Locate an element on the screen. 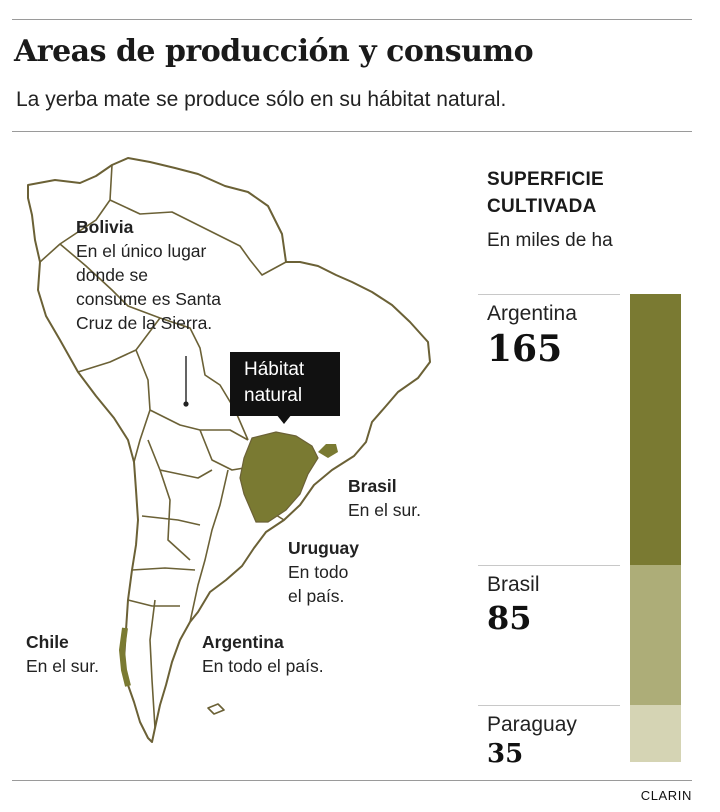  bar-paraguay is located at coordinates (655, 733).